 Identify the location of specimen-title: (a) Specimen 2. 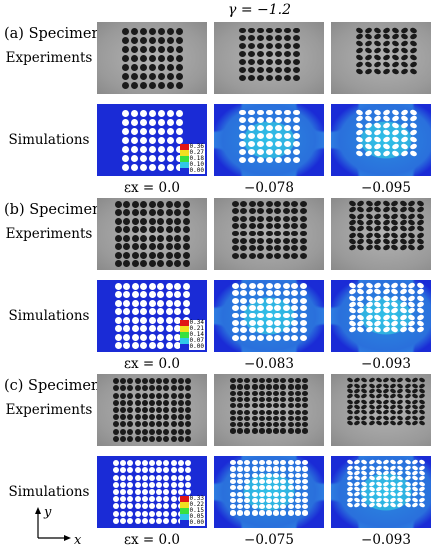
(59, 34).